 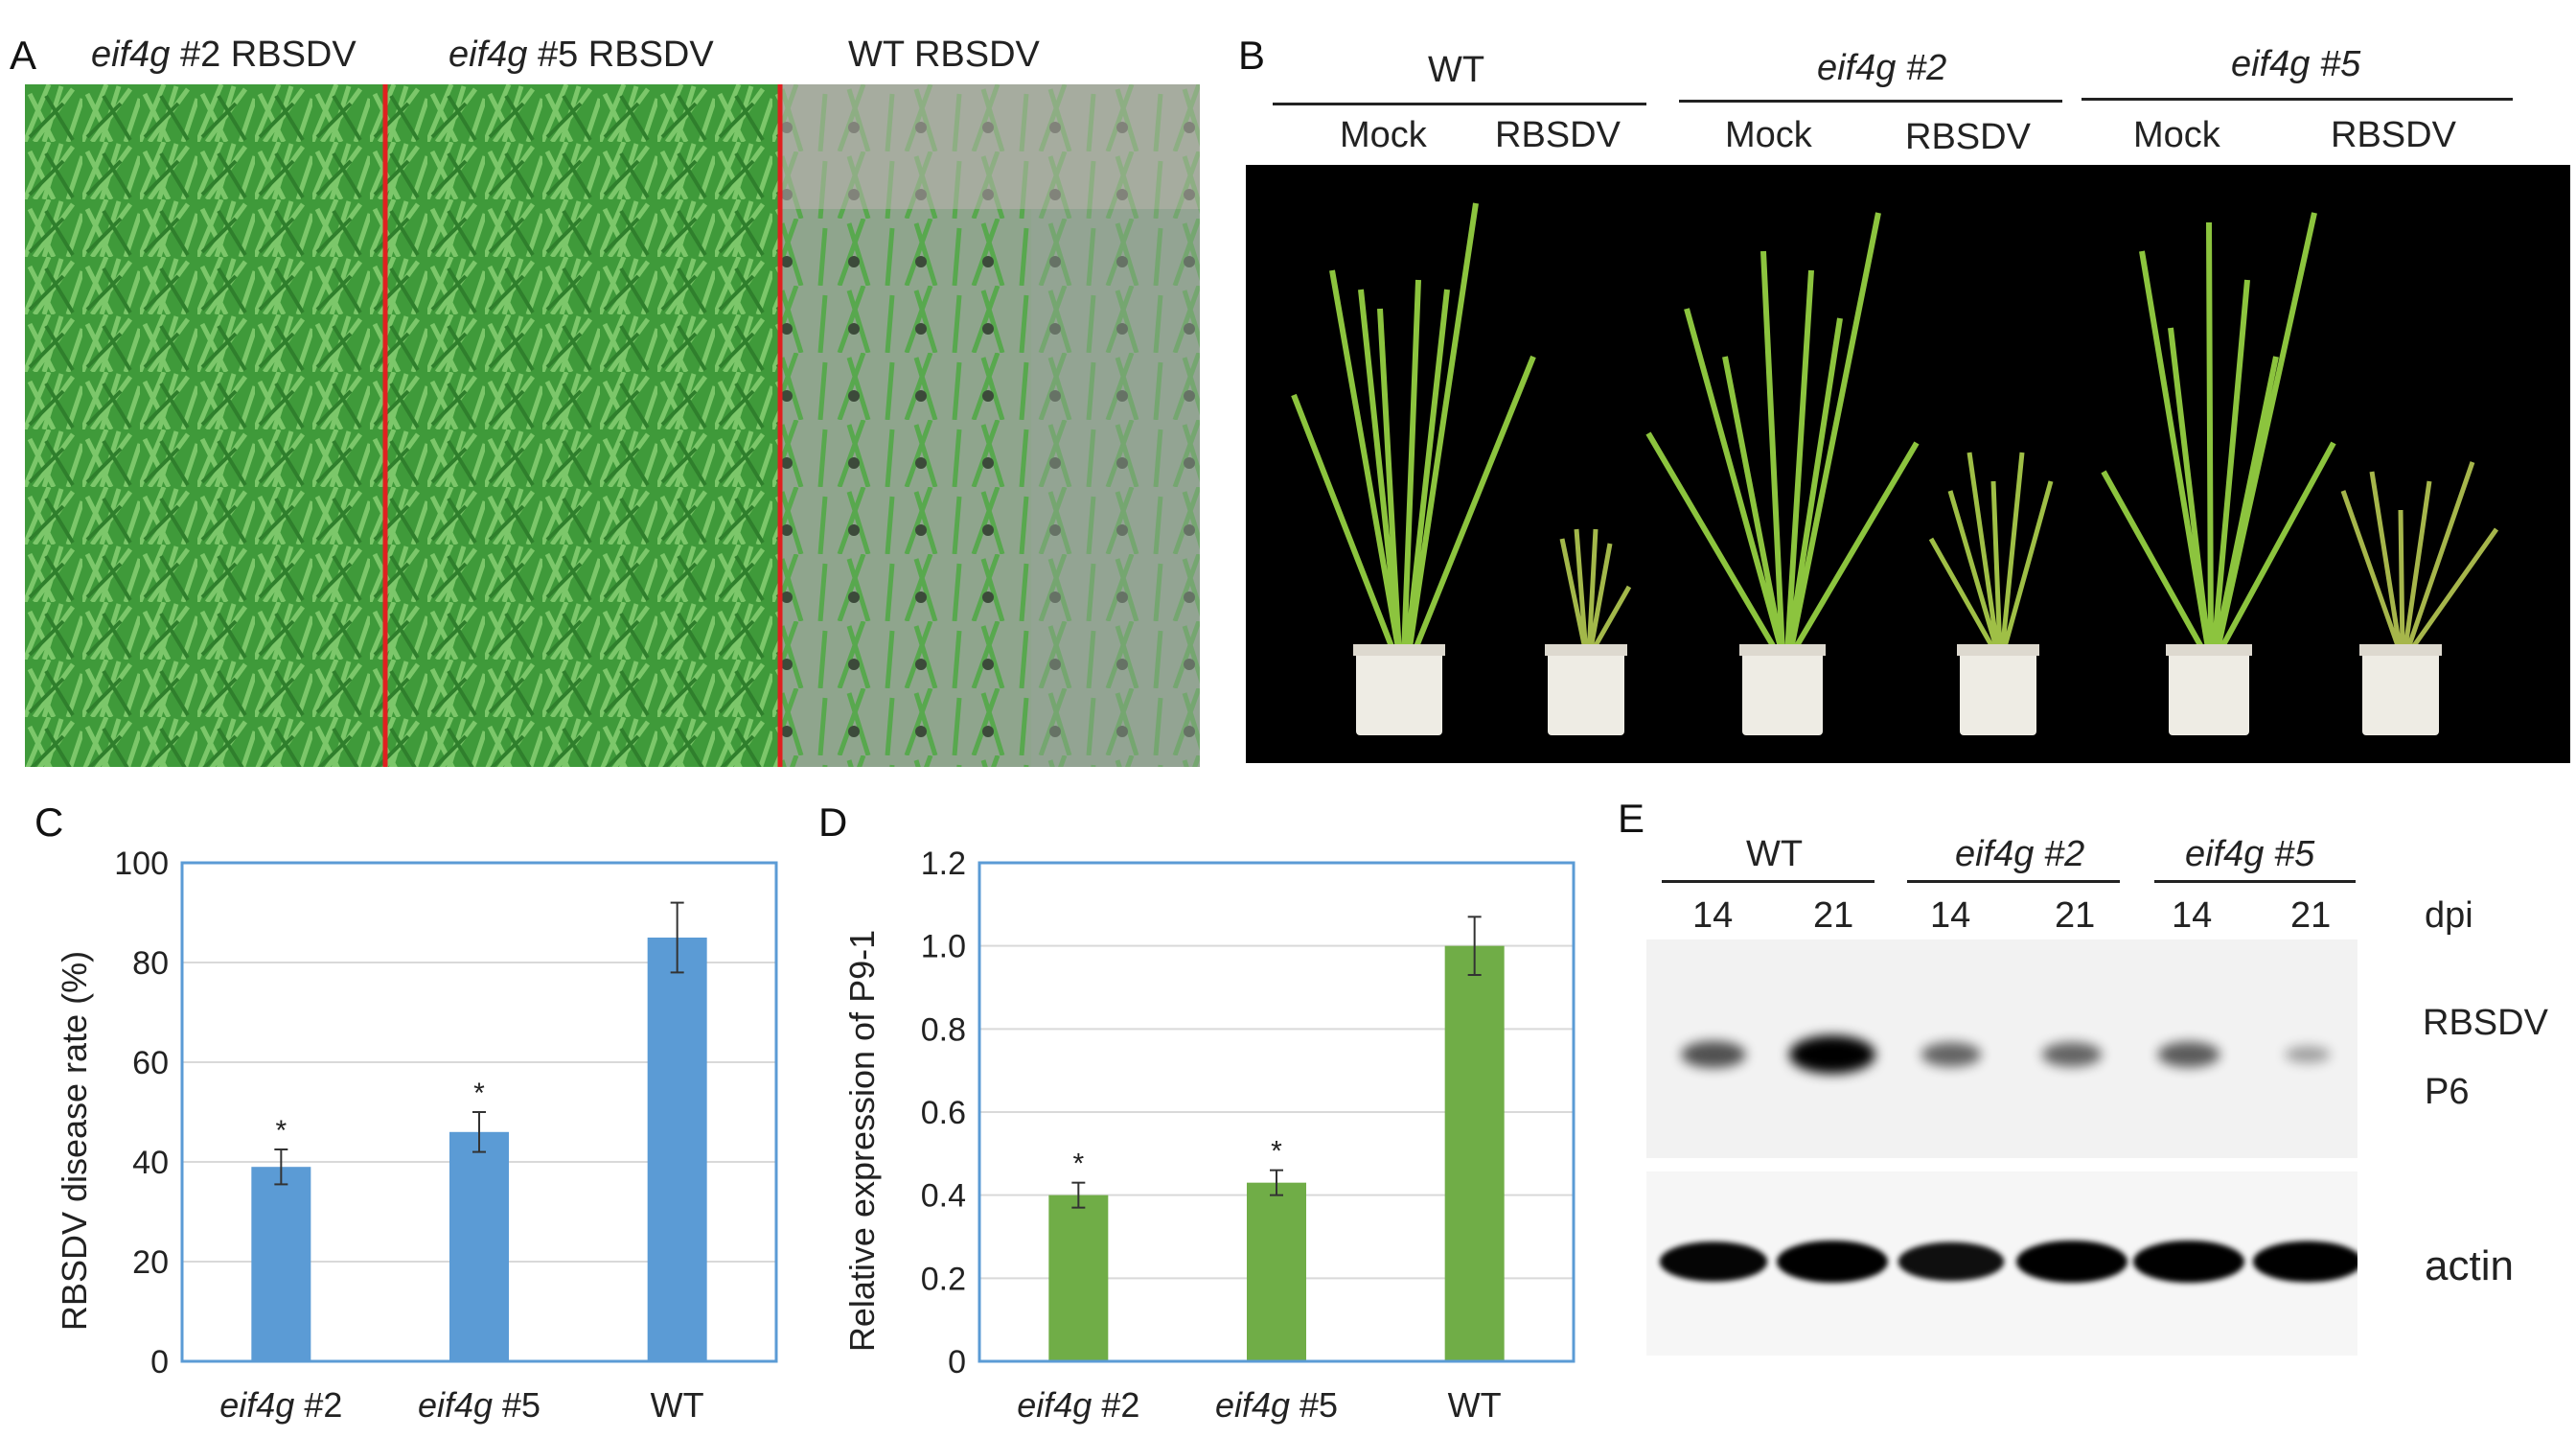 I want to click on band-label-p6: P6, so click(x=2447, y=1092).